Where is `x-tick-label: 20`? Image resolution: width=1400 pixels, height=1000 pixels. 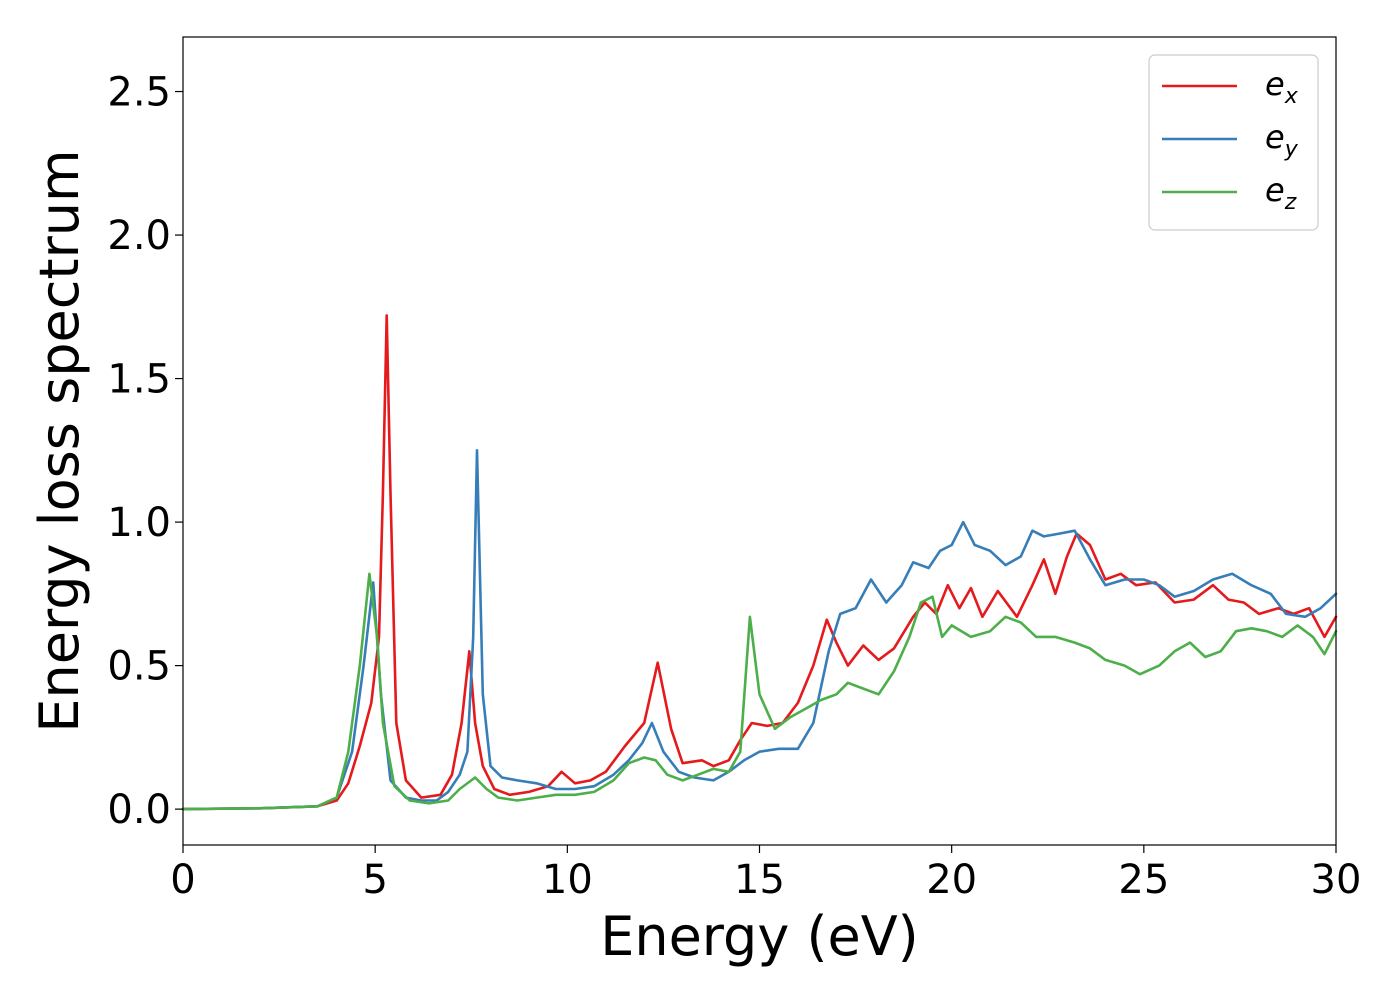 x-tick-label: 20 is located at coordinates (951, 880).